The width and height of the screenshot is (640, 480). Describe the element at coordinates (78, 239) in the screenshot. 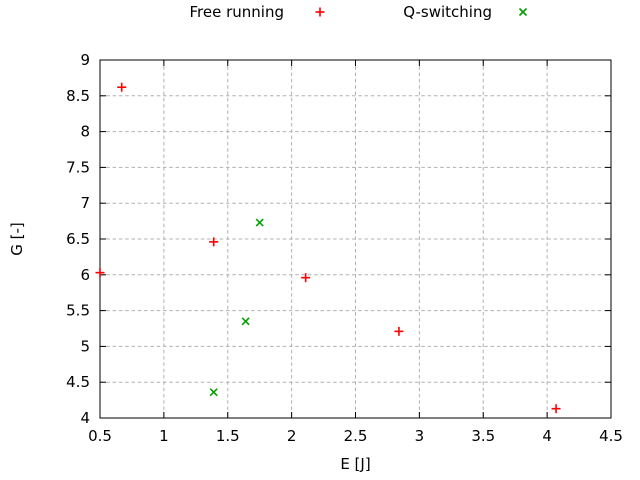

I see `y-tick-label: 6.5` at that location.